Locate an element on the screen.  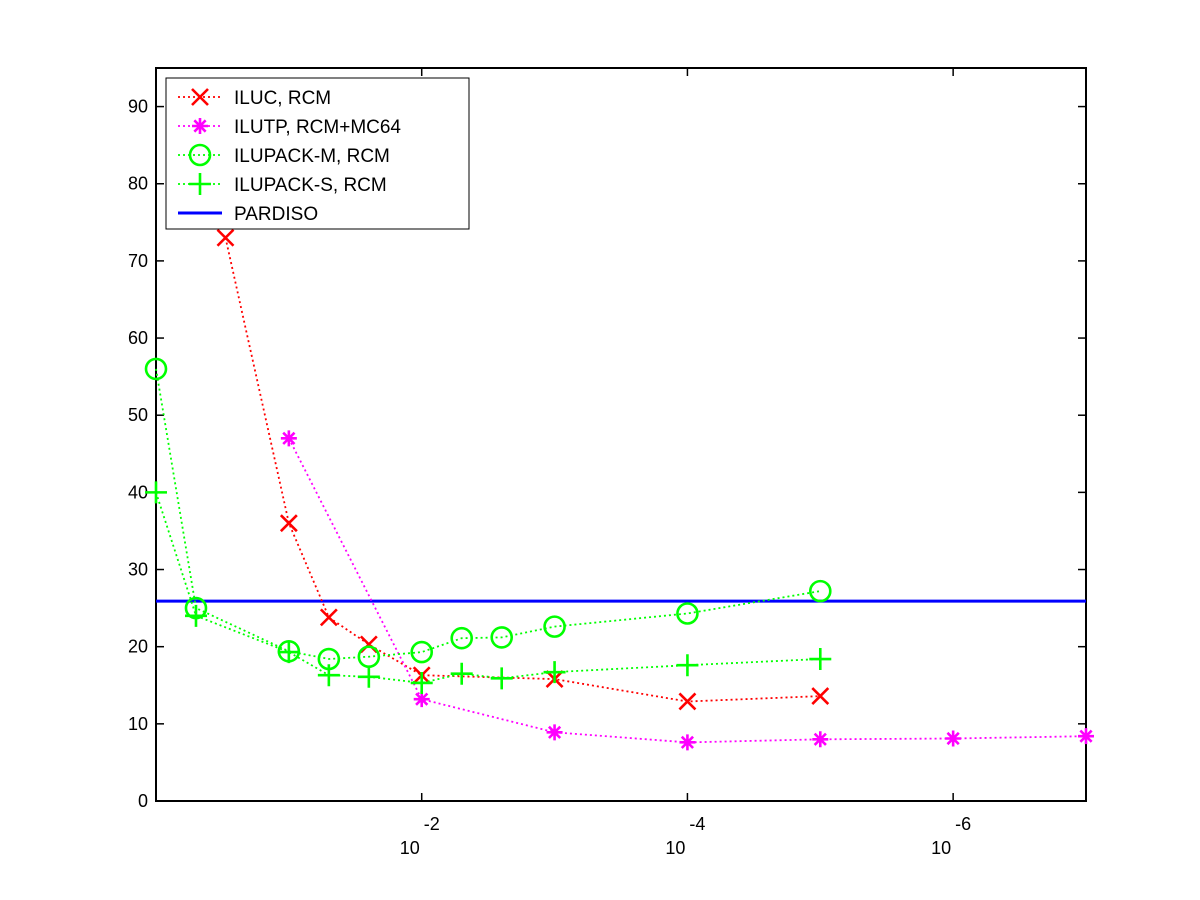
legend-item-pardiso: PARDISO is located at coordinates (248, 214).